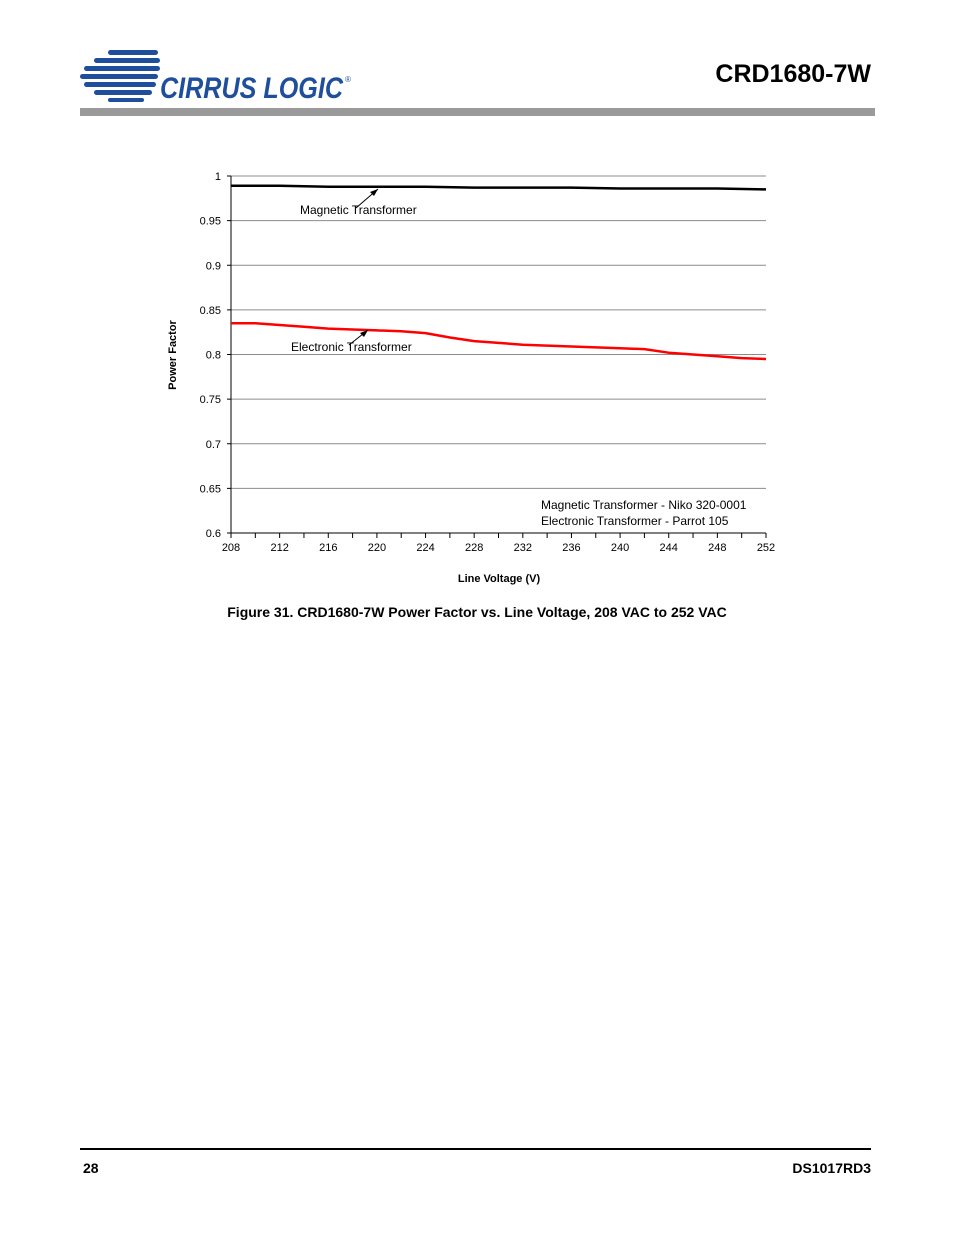 The height and width of the screenshot is (1235, 954). What do you see at coordinates (328, 548) in the screenshot?
I see `x-tick-label: 216` at bounding box center [328, 548].